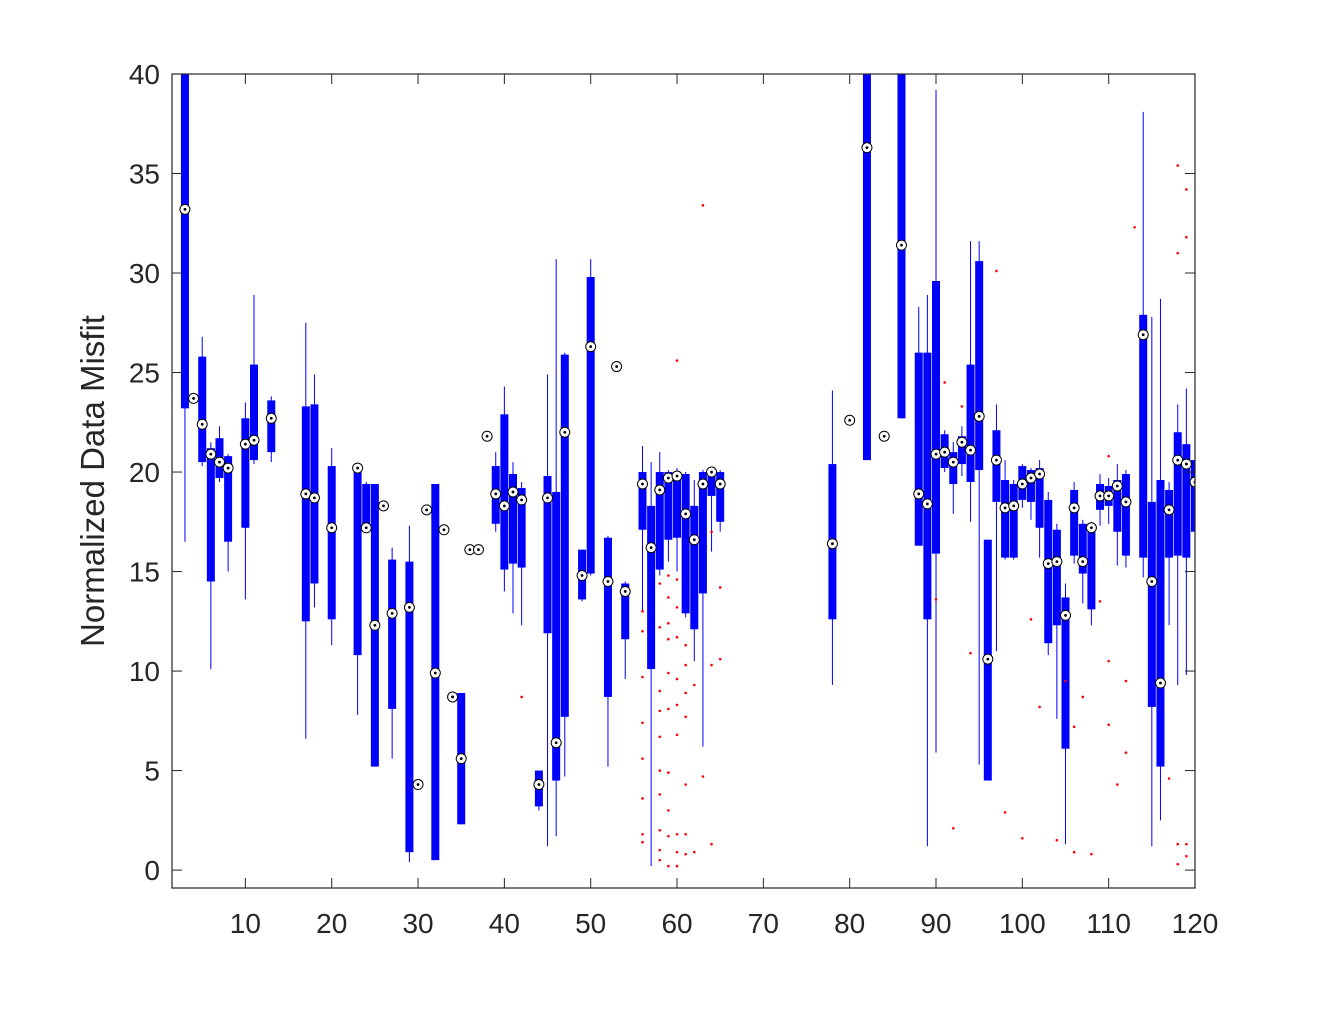  Describe the element at coordinates (245, 923) in the screenshot. I see `x-tick-label: 10` at that location.